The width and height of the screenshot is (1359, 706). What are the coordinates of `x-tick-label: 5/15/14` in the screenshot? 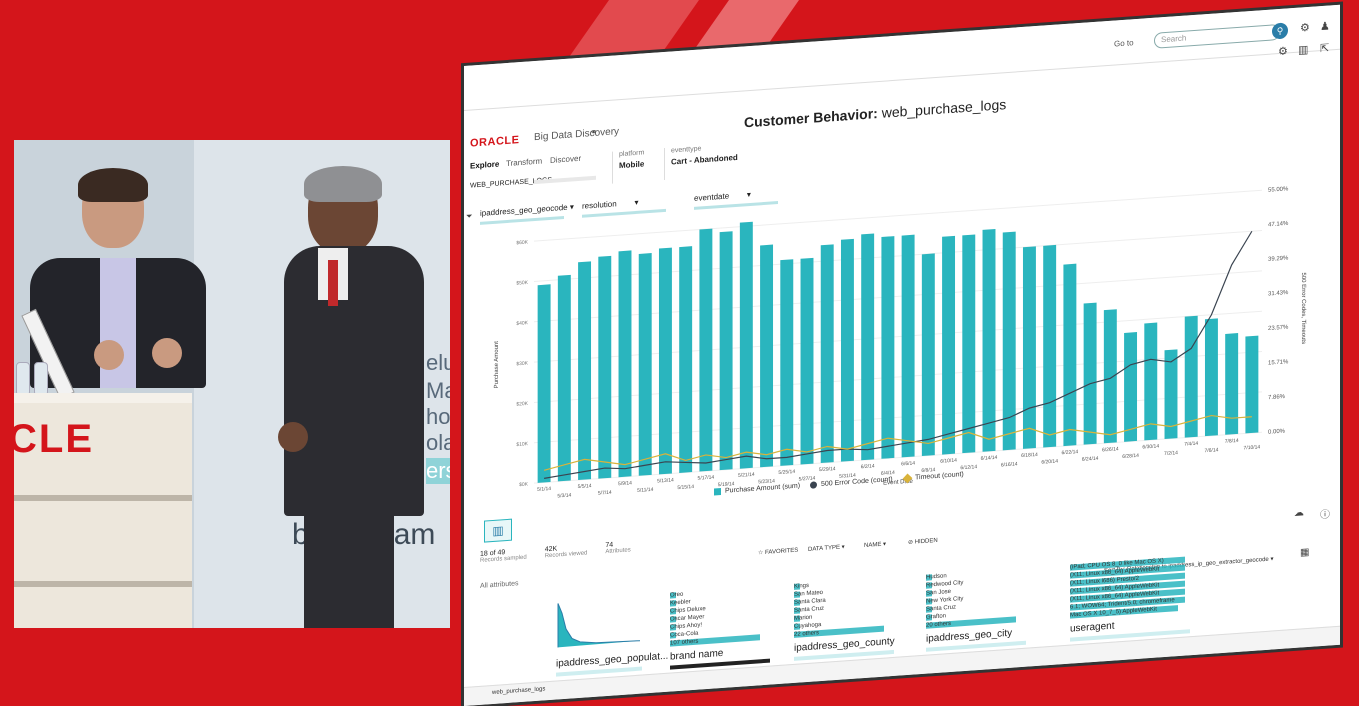 It's located at (685, 487).